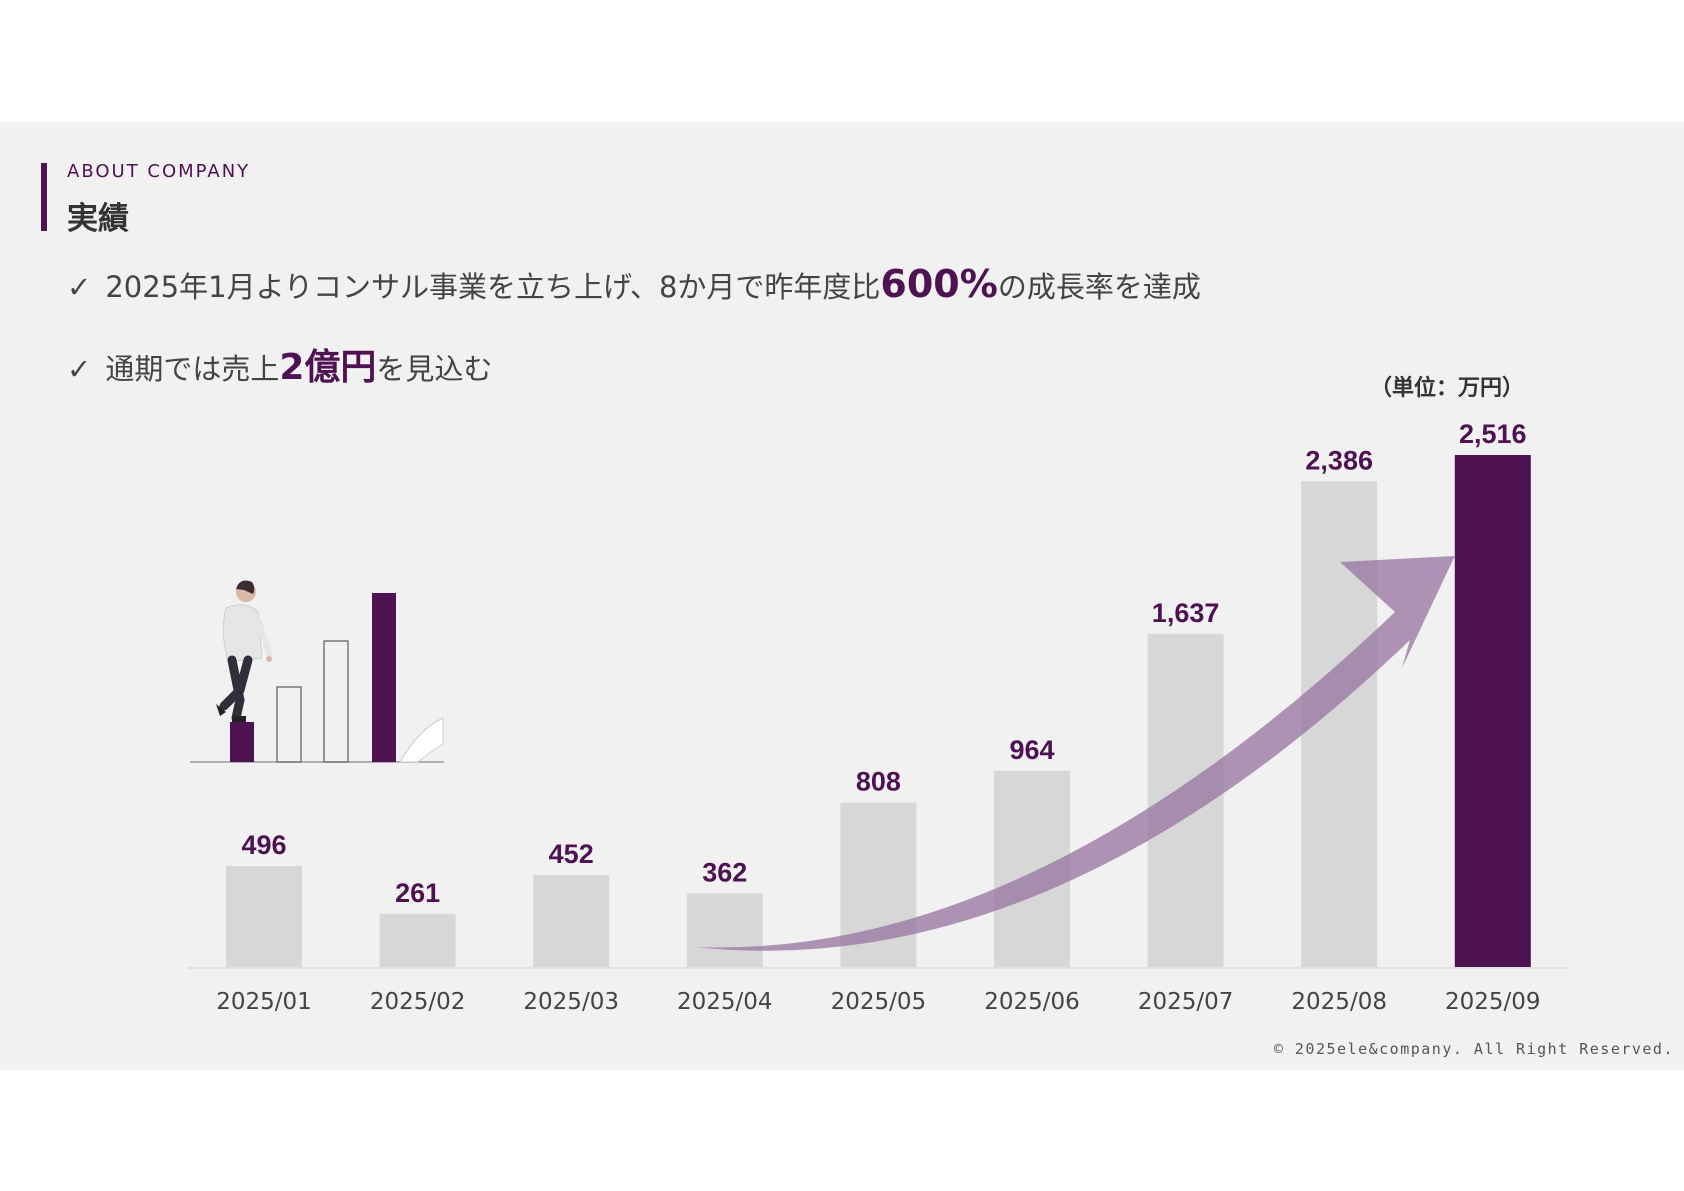 This screenshot has height=1191, width=1684. What do you see at coordinates (1473, 1049) in the screenshot?
I see `copyright-notice: © 2025ele&company. All Right Reserved.` at bounding box center [1473, 1049].